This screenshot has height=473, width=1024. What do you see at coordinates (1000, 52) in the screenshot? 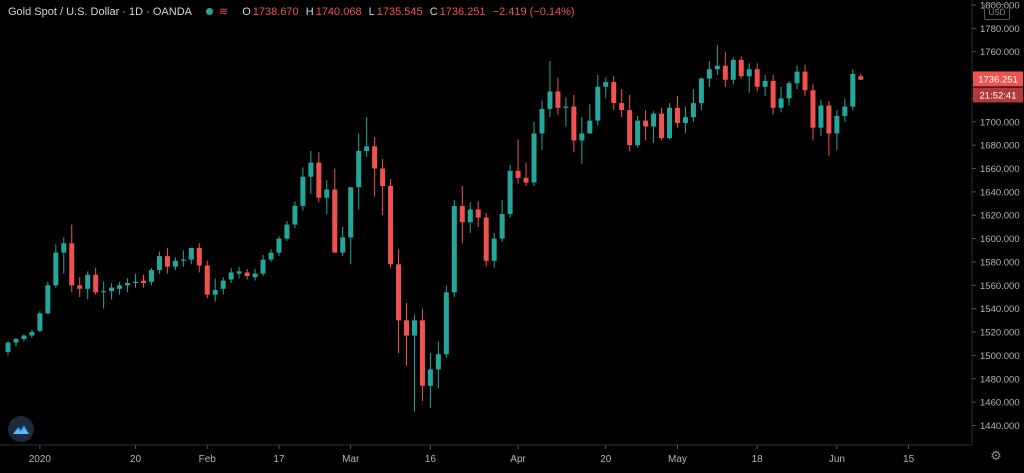
I see `y-tick-label: 1760.000` at bounding box center [1000, 52].